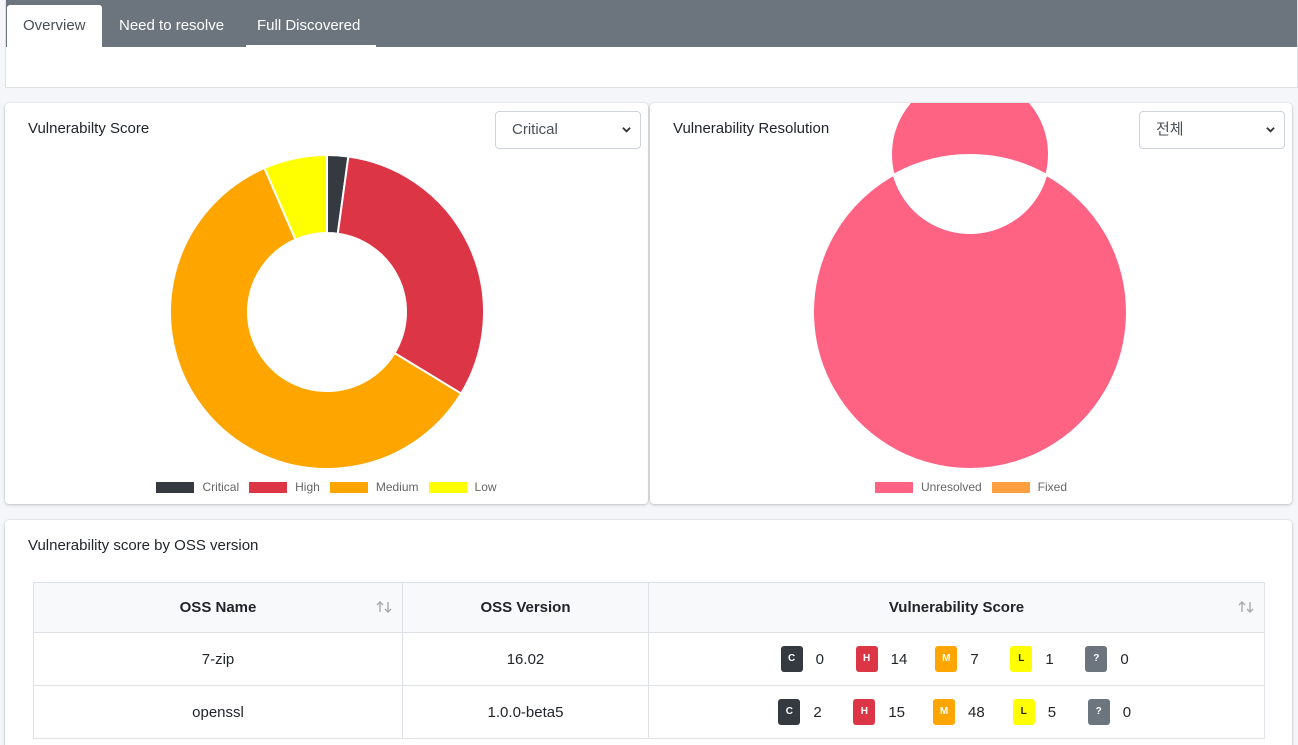 Image resolution: width=1298 pixels, height=745 pixels. What do you see at coordinates (1052, 712) in the screenshot?
I see `low-count: 5` at bounding box center [1052, 712].